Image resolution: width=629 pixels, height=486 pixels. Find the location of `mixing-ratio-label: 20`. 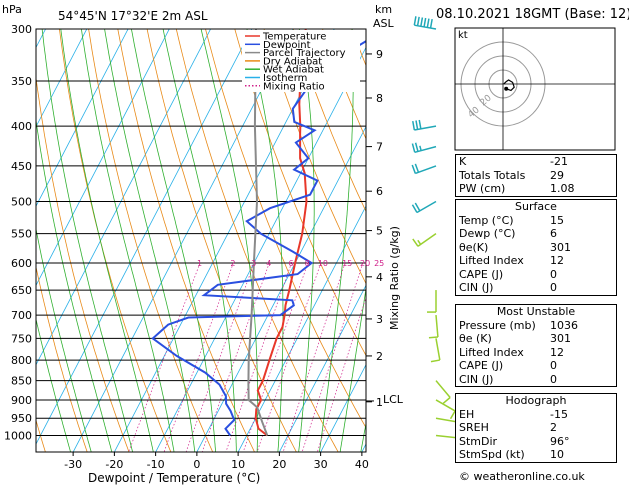

mixing-ratio-label: 20 is located at coordinates (365, 263).